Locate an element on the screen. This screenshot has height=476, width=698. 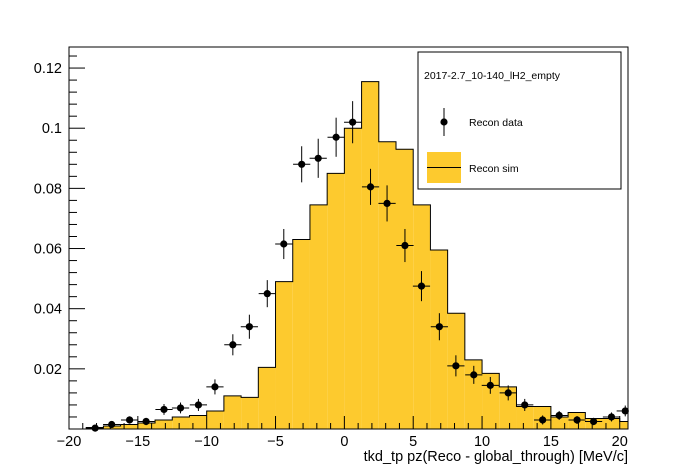
x-tick-label: 10 is located at coordinates (482, 442).